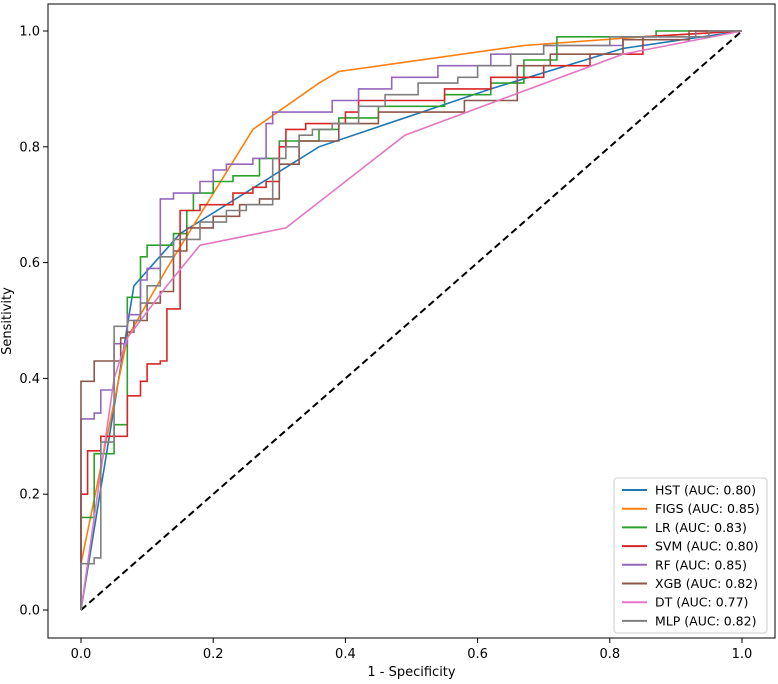 The width and height of the screenshot is (778, 684). Describe the element at coordinates (29, 495) in the screenshot. I see `y-tick-label: 0.2` at that location.